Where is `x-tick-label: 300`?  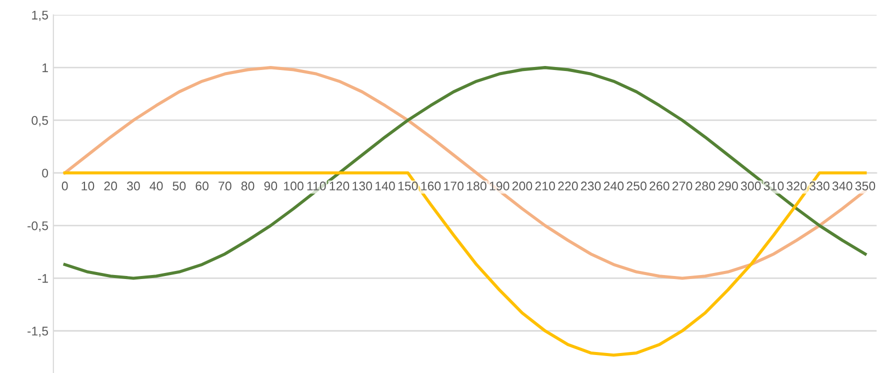
x-tick-label: 300 is located at coordinates (750, 186).